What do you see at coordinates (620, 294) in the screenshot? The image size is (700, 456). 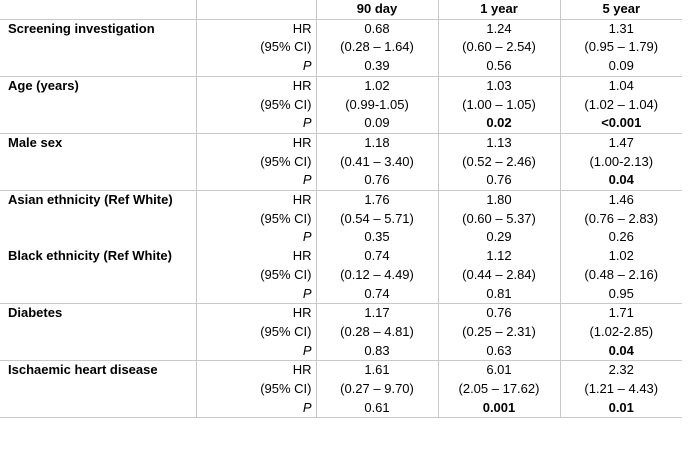 I see `value-5-year: 0.95` at bounding box center [620, 294].